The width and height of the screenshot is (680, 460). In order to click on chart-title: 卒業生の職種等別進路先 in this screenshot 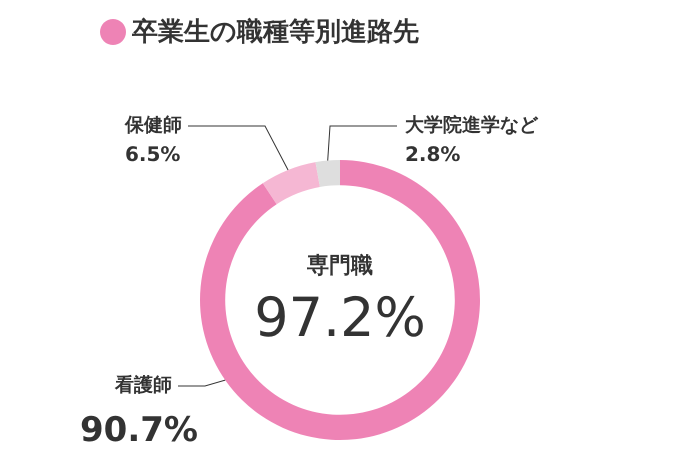, I will do `click(275, 32)`.